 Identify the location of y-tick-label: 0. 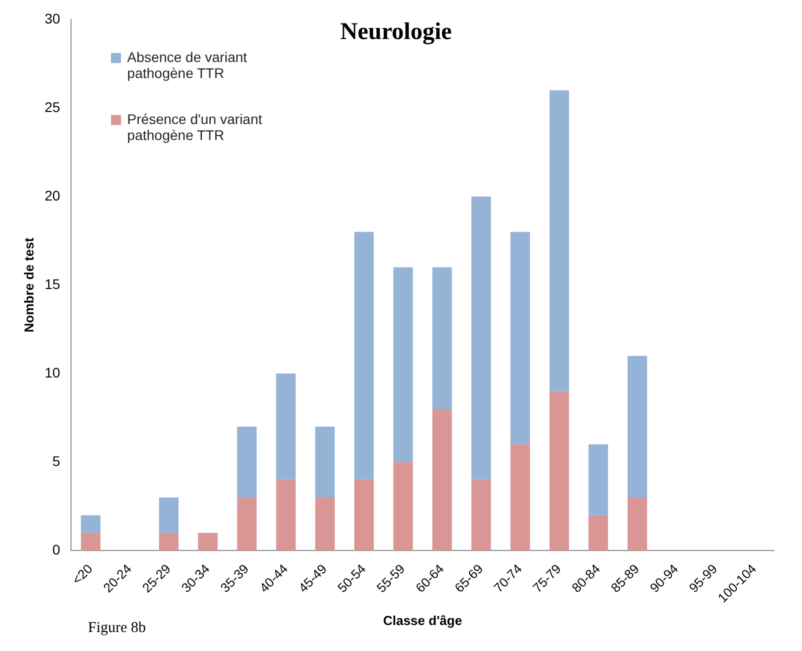
(56, 549).